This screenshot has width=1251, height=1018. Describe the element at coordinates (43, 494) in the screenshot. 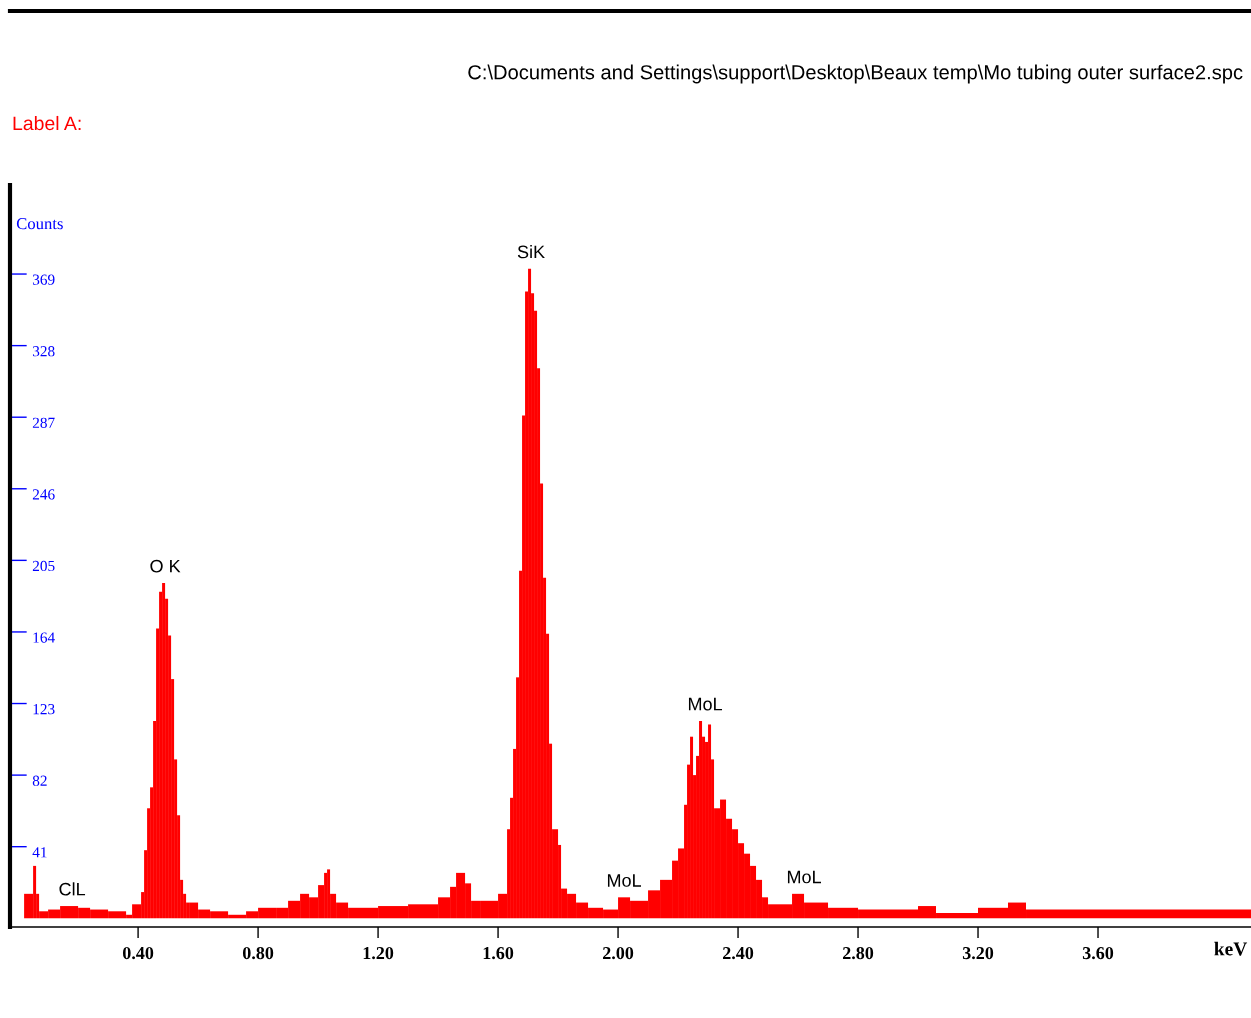

I see `y-tick-label: 246` at that location.